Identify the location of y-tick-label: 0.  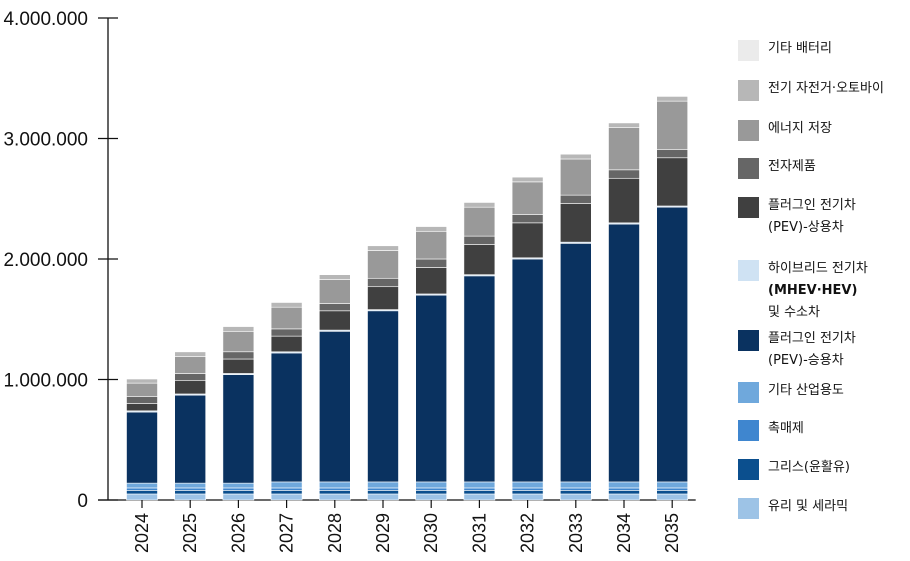
(82, 501).